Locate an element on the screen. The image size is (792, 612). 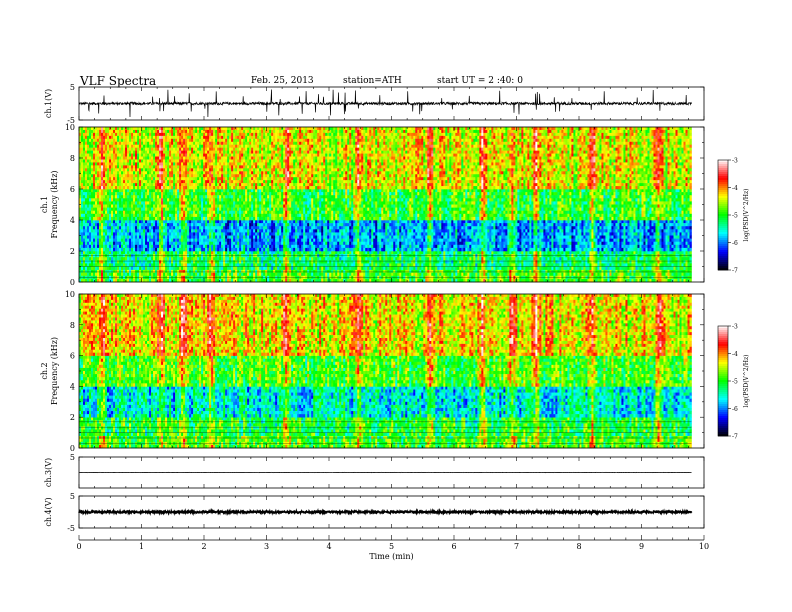
y-tick-label: -5 is located at coordinates (71, 120).